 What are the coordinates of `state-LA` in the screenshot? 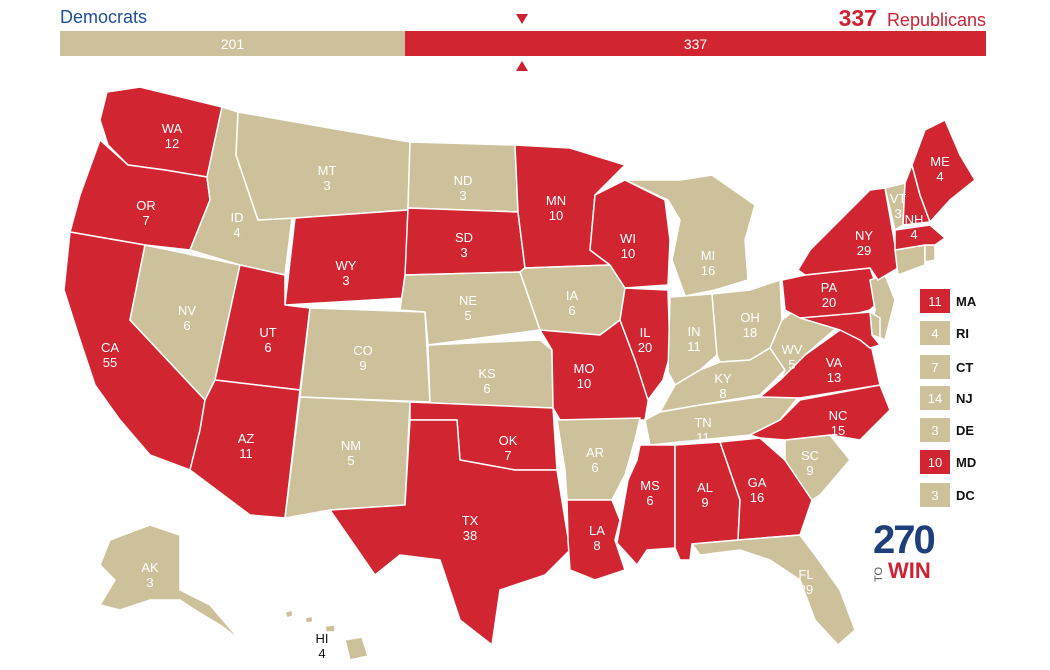 It's located at (596, 540).